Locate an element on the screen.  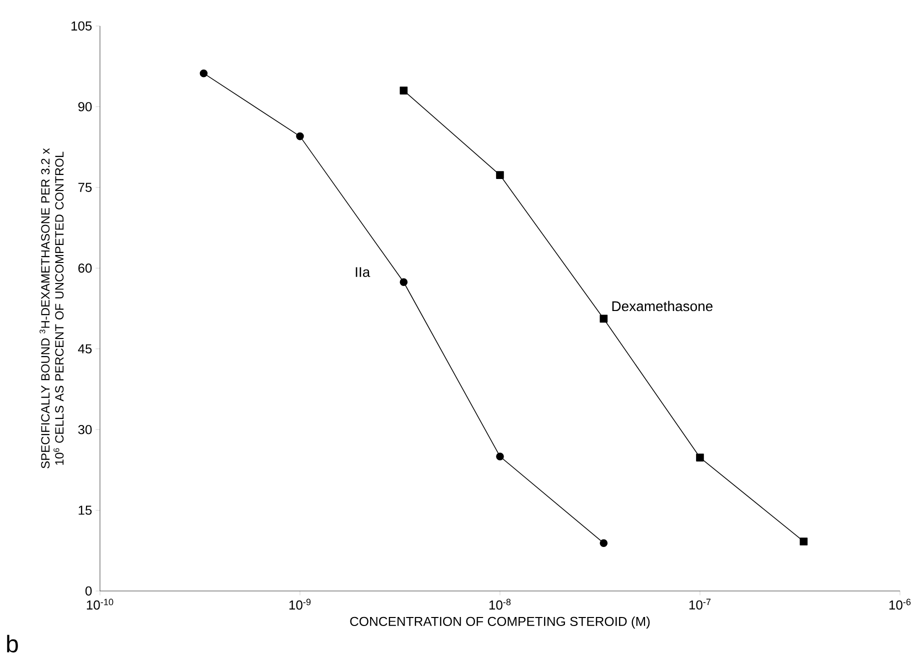
y-tick-label: 90 is located at coordinates (85, 107).